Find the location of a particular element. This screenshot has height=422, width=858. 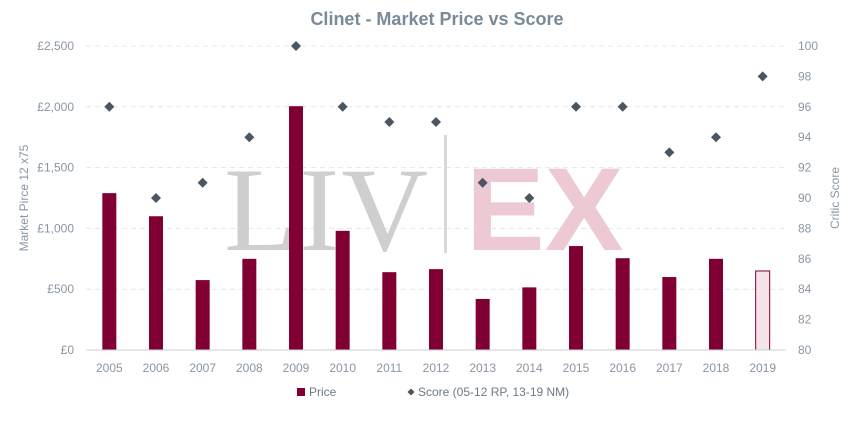

watermark-liv: LIV is located at coordinates (327, 209).